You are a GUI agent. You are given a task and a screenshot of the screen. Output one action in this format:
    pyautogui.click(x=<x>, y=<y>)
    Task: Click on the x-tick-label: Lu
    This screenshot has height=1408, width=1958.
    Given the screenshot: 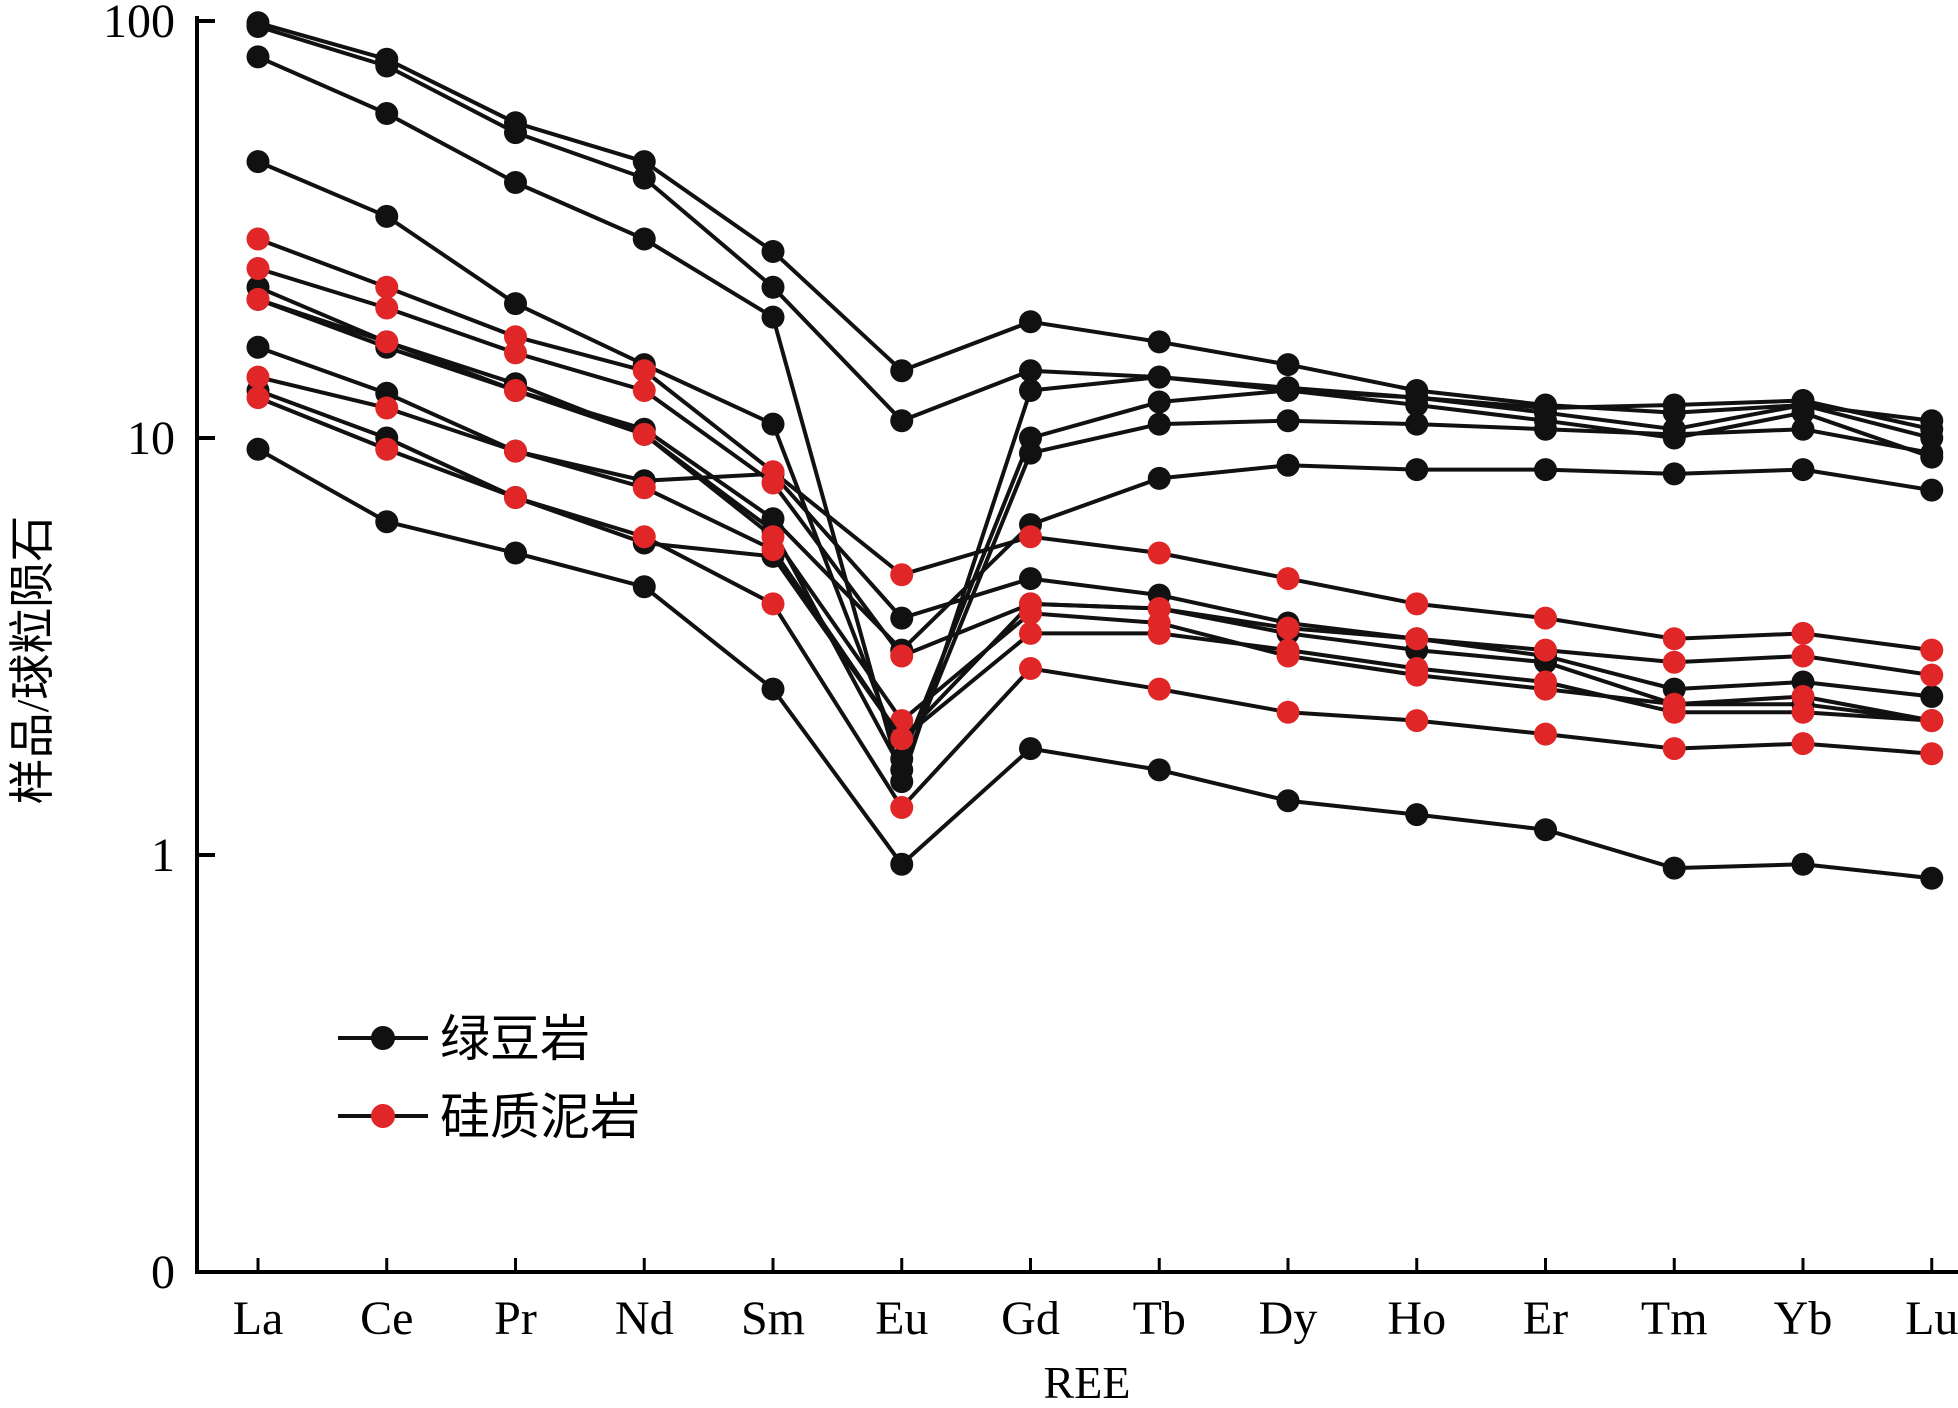 What is the action you would take?
    pyautogui.click(x=1931, y=1318)
    